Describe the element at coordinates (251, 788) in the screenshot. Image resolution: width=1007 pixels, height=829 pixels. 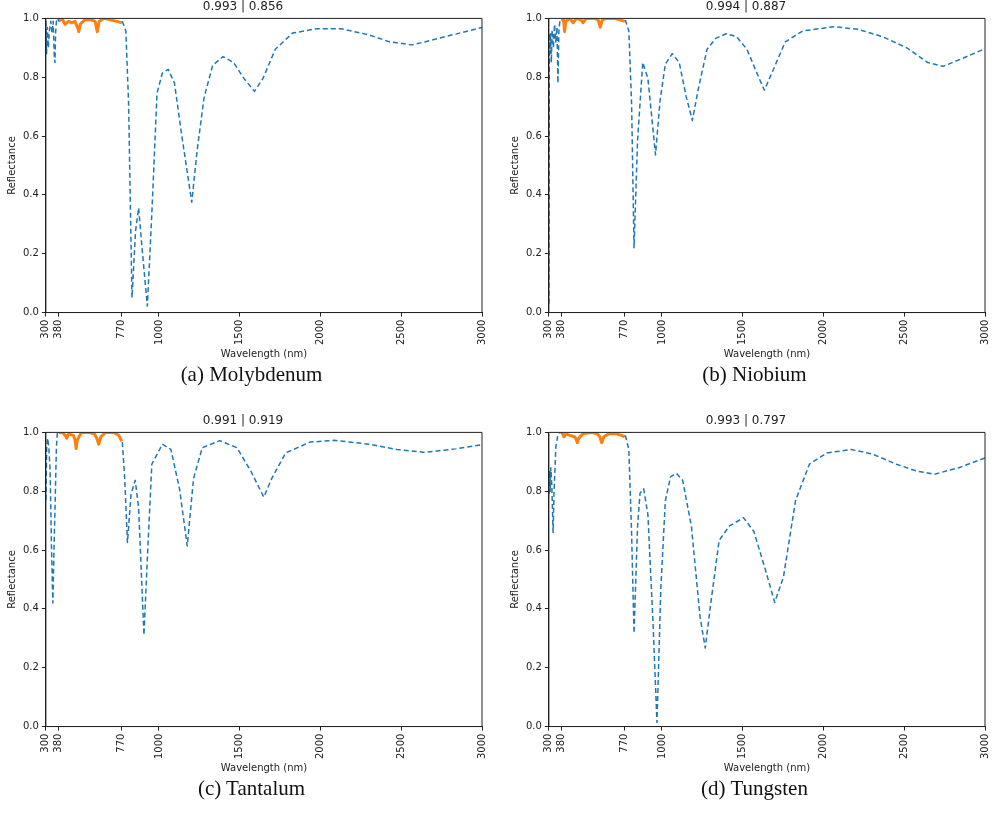
I see `text: (c) Tantalum` at that location.